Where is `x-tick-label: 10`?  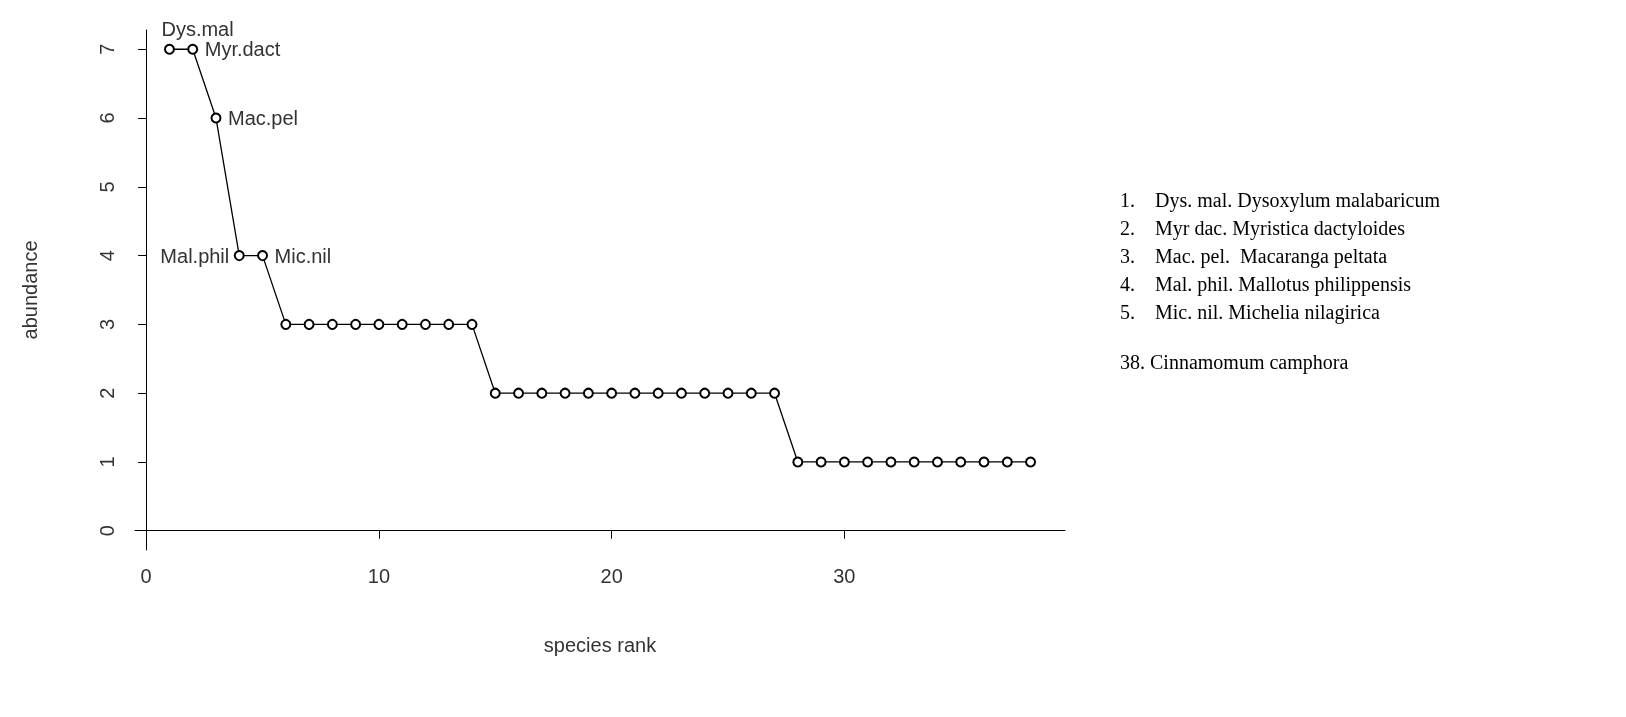
x-tick-label: 10 is located at coordinates (379, 576).